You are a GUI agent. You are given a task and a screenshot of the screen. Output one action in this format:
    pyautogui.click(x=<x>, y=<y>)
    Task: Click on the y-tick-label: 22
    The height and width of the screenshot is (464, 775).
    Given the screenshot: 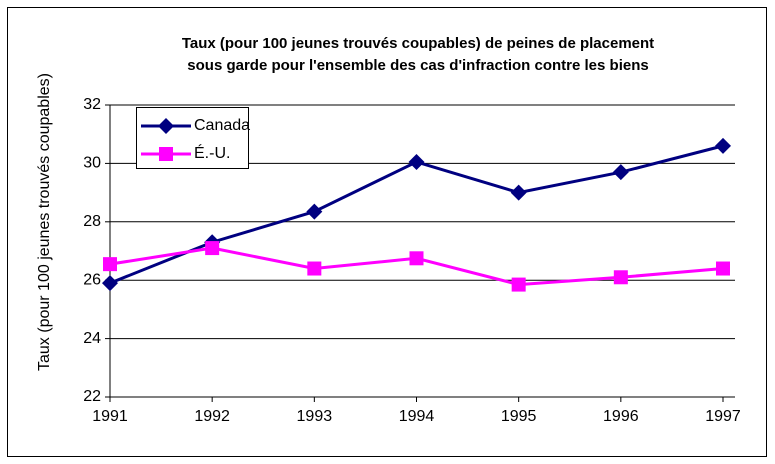 What is the action you would take?
    pyautogui.click(x=92, y=396)
    